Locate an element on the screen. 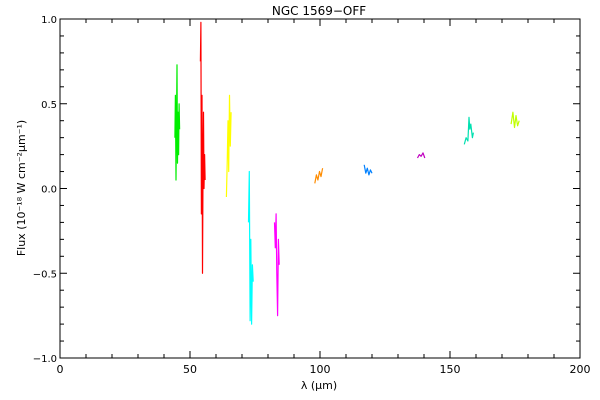 This screenshot has width=600, height=400. chart-title: NGC 1569−OFF is located at coordinates (319, 11).